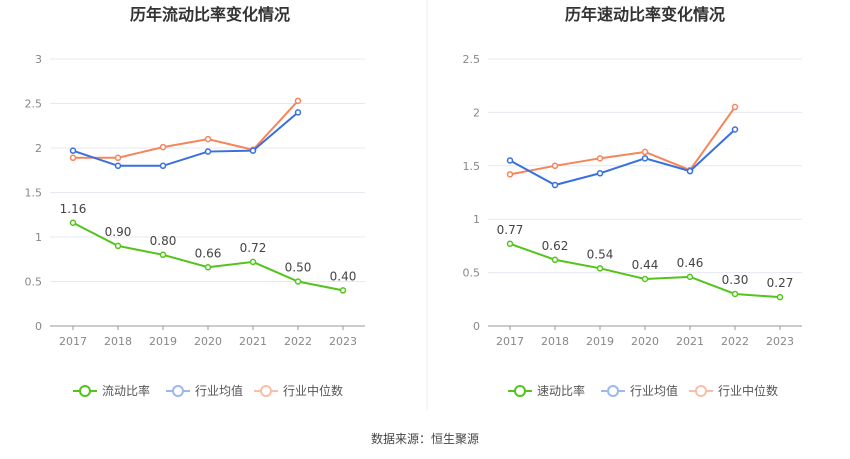 This screenshot has width=850, height=459. Describe the element at coordinates (561, 390) in the screenshot. I see `legend-label: 速动比率` at that location.